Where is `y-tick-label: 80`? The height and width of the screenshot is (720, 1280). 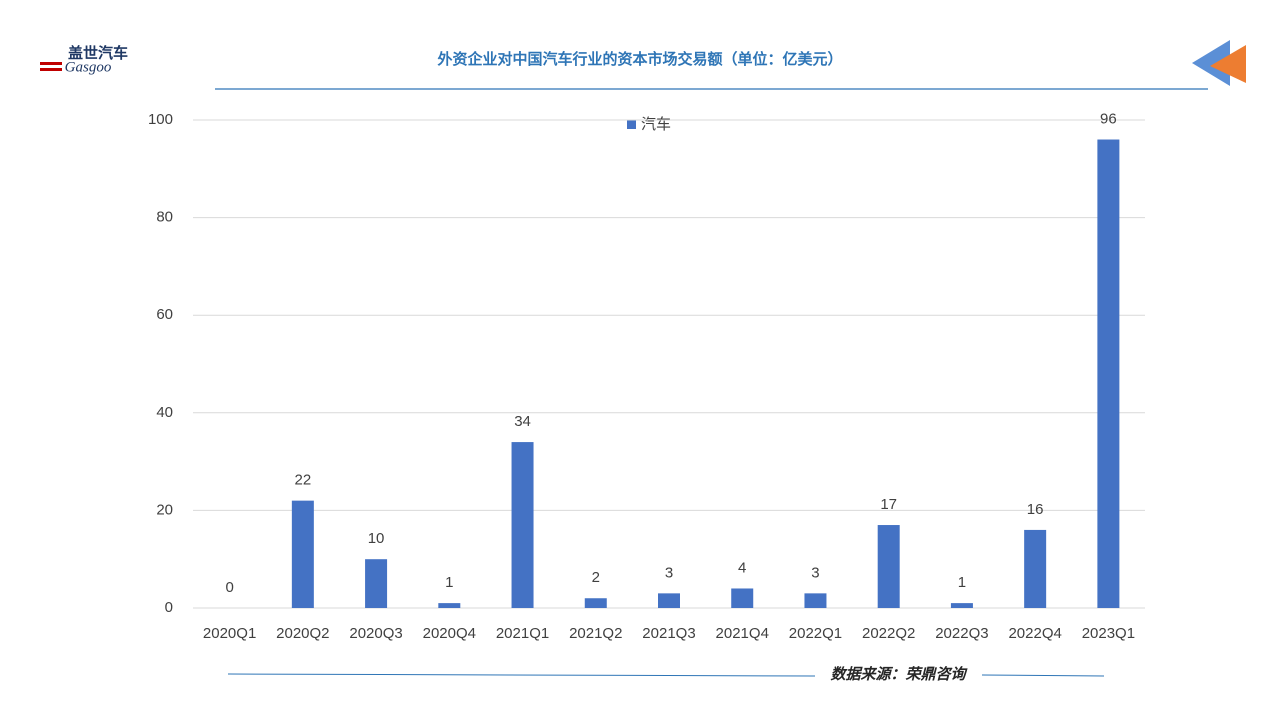
y-tick-label: 80 is located at coordinates (164, 217).